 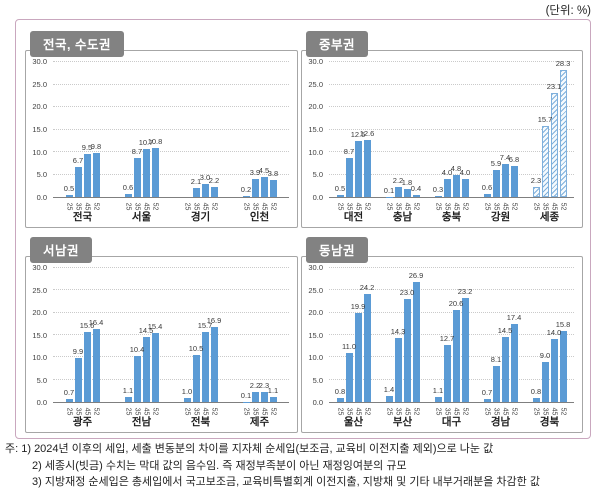 What do you see at coordinates (77, 44) in the screenshot?
I see `panel-title-tab: 전국, 수도권` at bounding box center [77, 44].